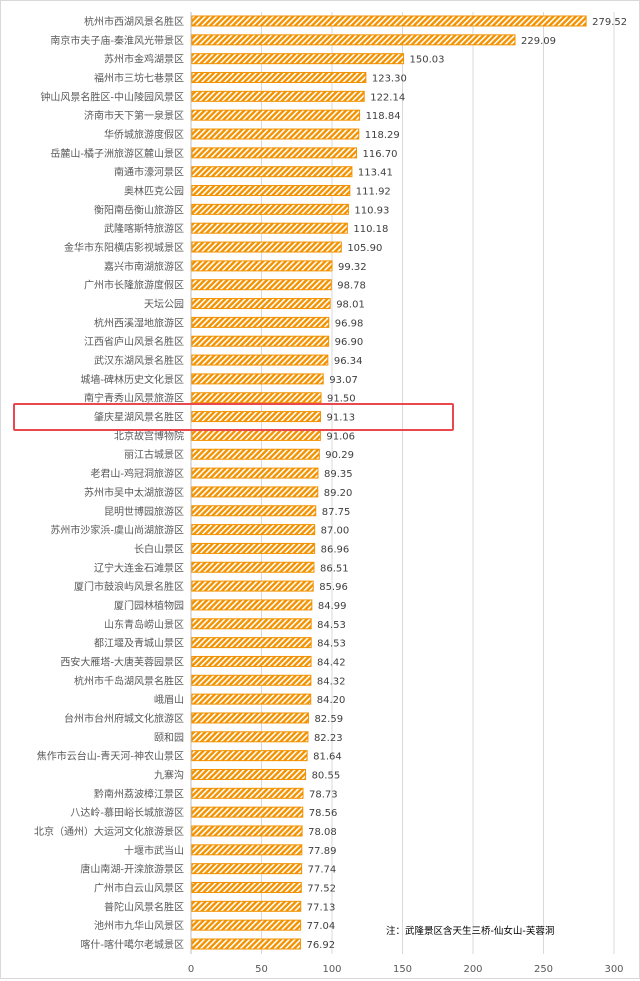  I want to click on category-label: 广州市白云山风景区, so click(139, 887).